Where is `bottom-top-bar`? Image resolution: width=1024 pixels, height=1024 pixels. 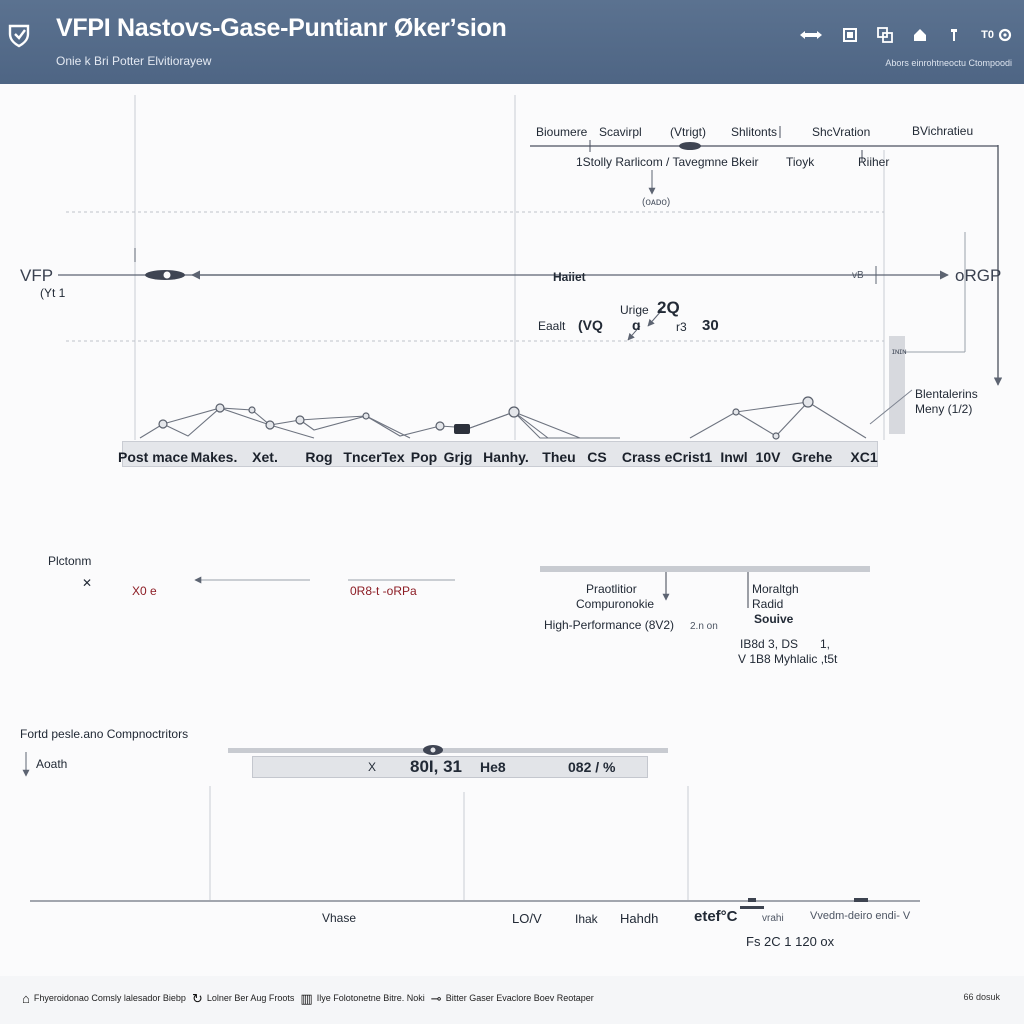
bottom-top-bar is located at coordinates (448, 750).